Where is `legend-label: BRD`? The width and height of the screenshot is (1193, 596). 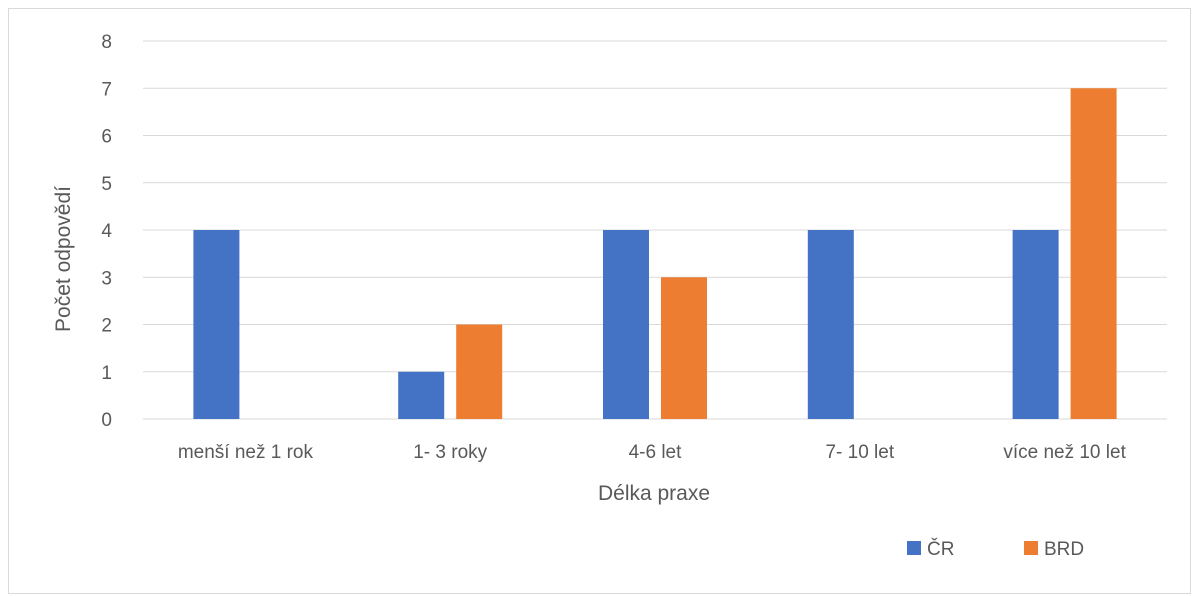
legend-label: BRD is located at coordinates (1064, 549).